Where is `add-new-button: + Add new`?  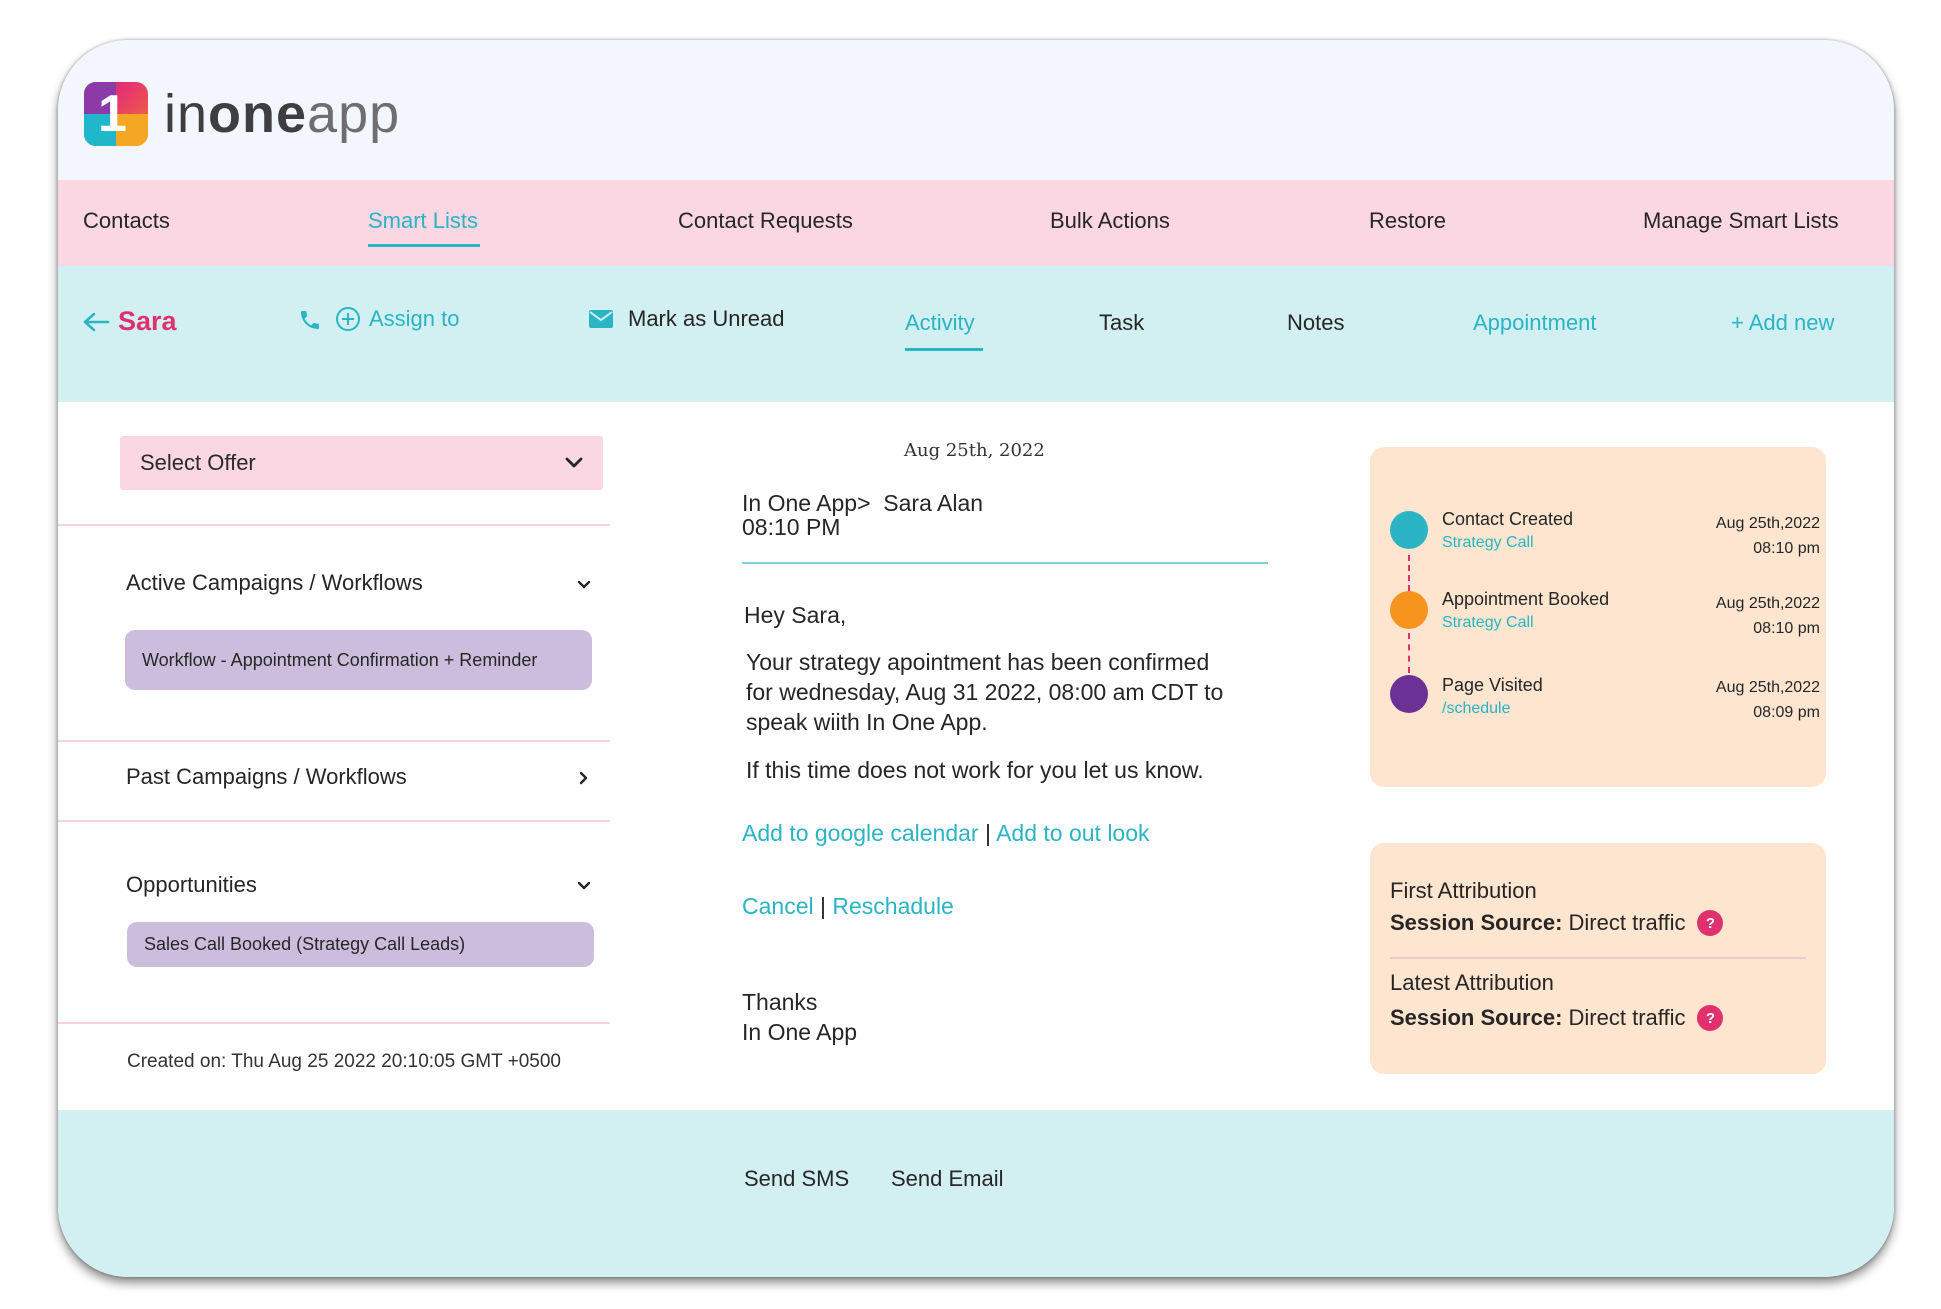 add-new-button: + Add new is located at coordinates (1783, 322).